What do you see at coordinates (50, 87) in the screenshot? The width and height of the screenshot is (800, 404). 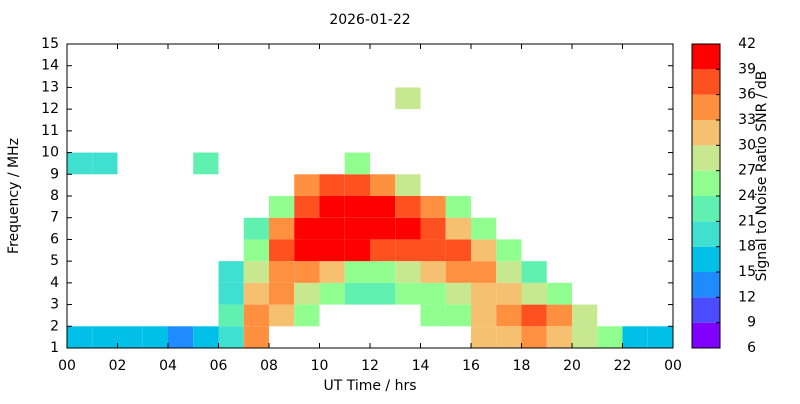 I see `y-tick-label: 13` at bounding box center [50, 87].